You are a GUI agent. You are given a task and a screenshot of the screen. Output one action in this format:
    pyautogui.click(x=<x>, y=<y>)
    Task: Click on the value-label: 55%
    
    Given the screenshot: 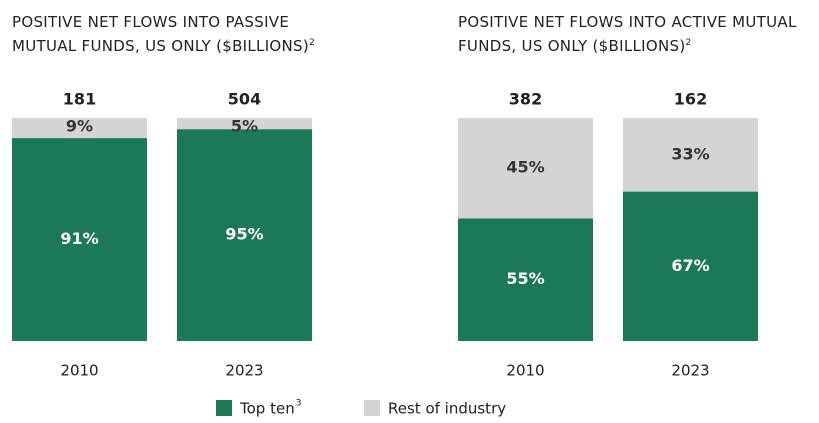 What is the action you would take?
    pyautogui.click(x=525, y=278)
    